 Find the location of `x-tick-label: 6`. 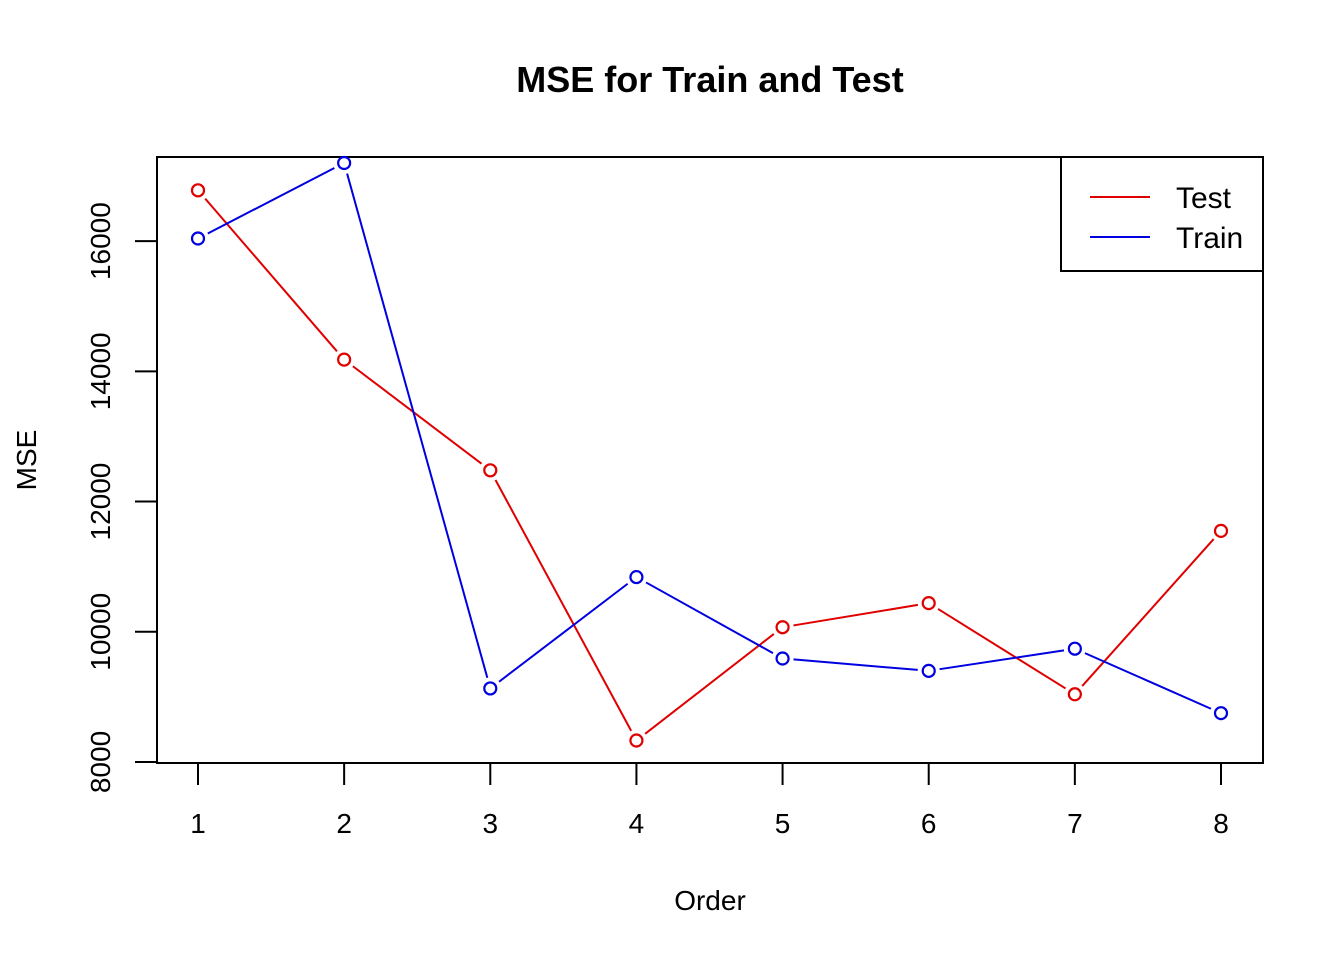

x-tick-label: 6 is located at coordinates (929, 823).